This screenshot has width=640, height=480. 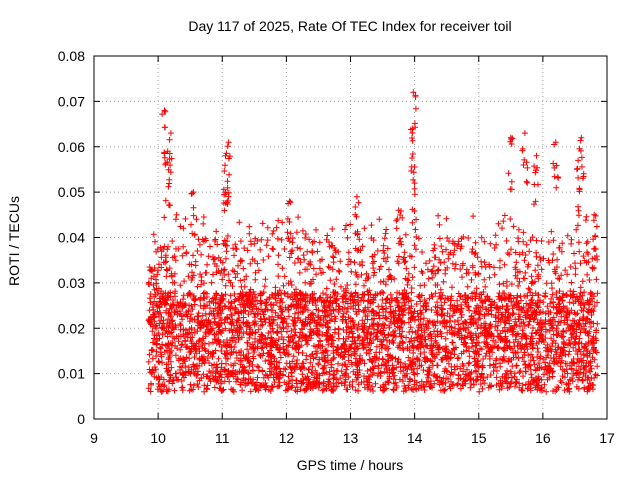 What do you see at coordinates (158, 438) in the screenshot?
I see `x-tick-label: 10` at bounding box center [158, 438].